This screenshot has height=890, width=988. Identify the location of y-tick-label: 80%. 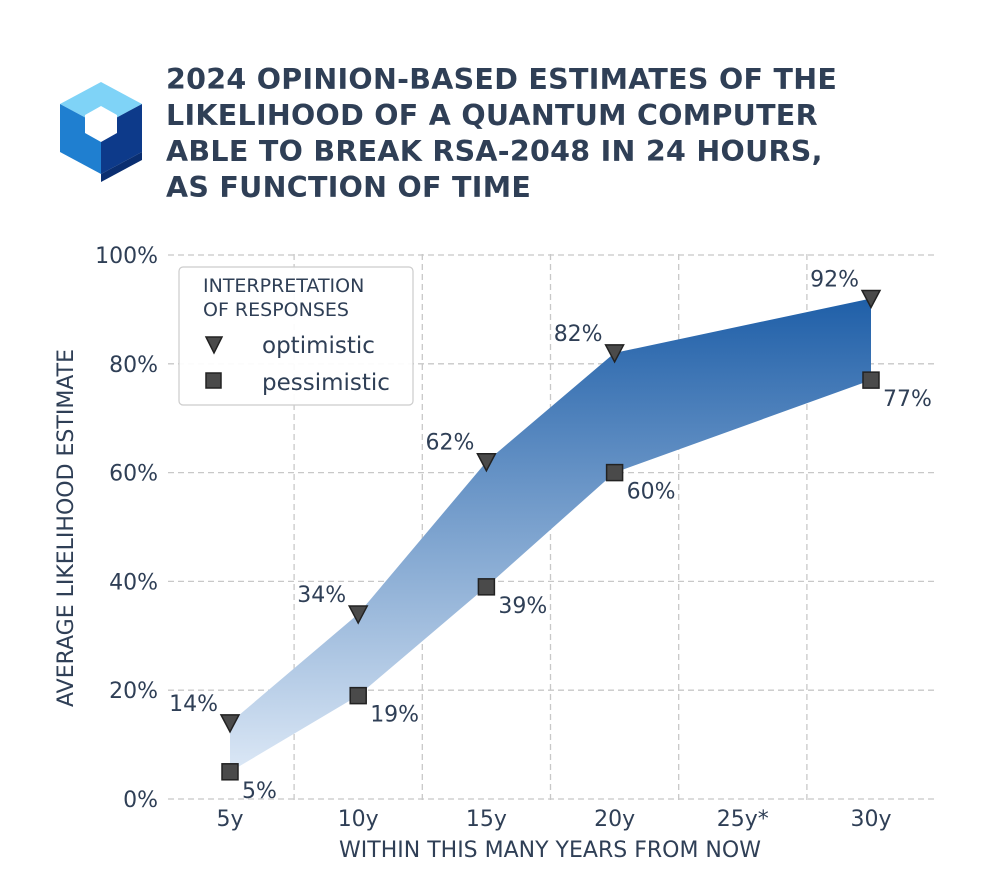
(133, 365).